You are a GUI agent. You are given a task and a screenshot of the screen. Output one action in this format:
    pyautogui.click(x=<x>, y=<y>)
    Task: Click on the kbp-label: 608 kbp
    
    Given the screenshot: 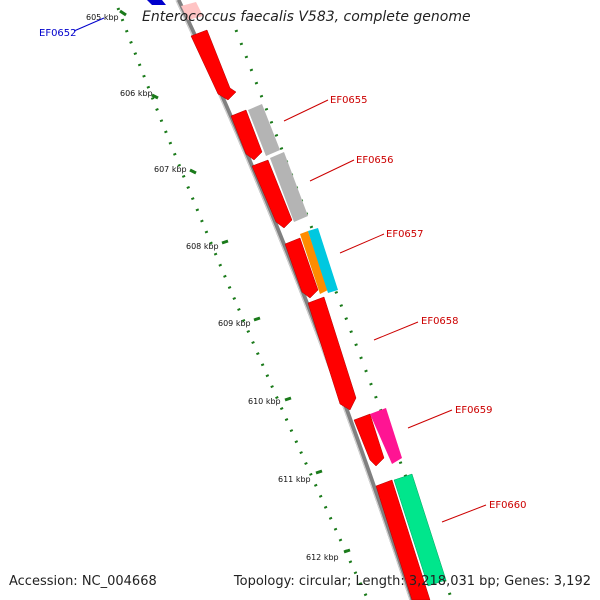 What is the action you would take?
    pyautogui.click(x=202, y=246)
    